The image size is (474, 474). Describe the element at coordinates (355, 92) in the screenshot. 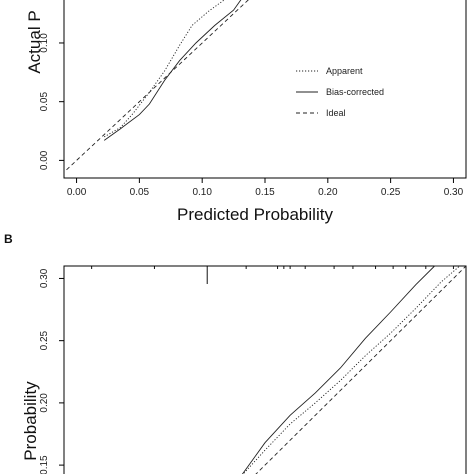

I see `legend-bias-corrected-label: Bias-corrected` at that location.